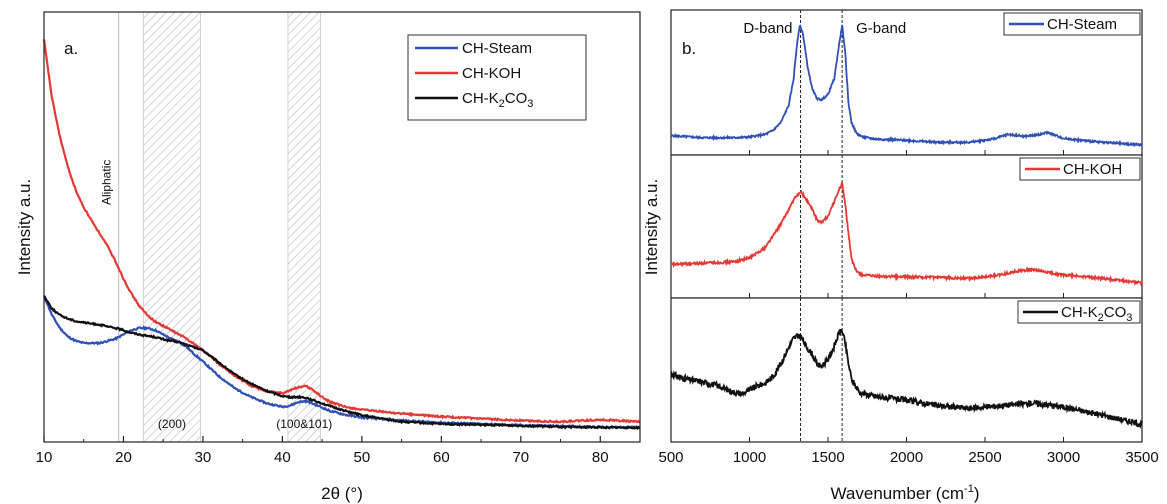 The width and height of the screenshot is (1167, 504). I want to click on panel-label-a: a., so click(71, 48).